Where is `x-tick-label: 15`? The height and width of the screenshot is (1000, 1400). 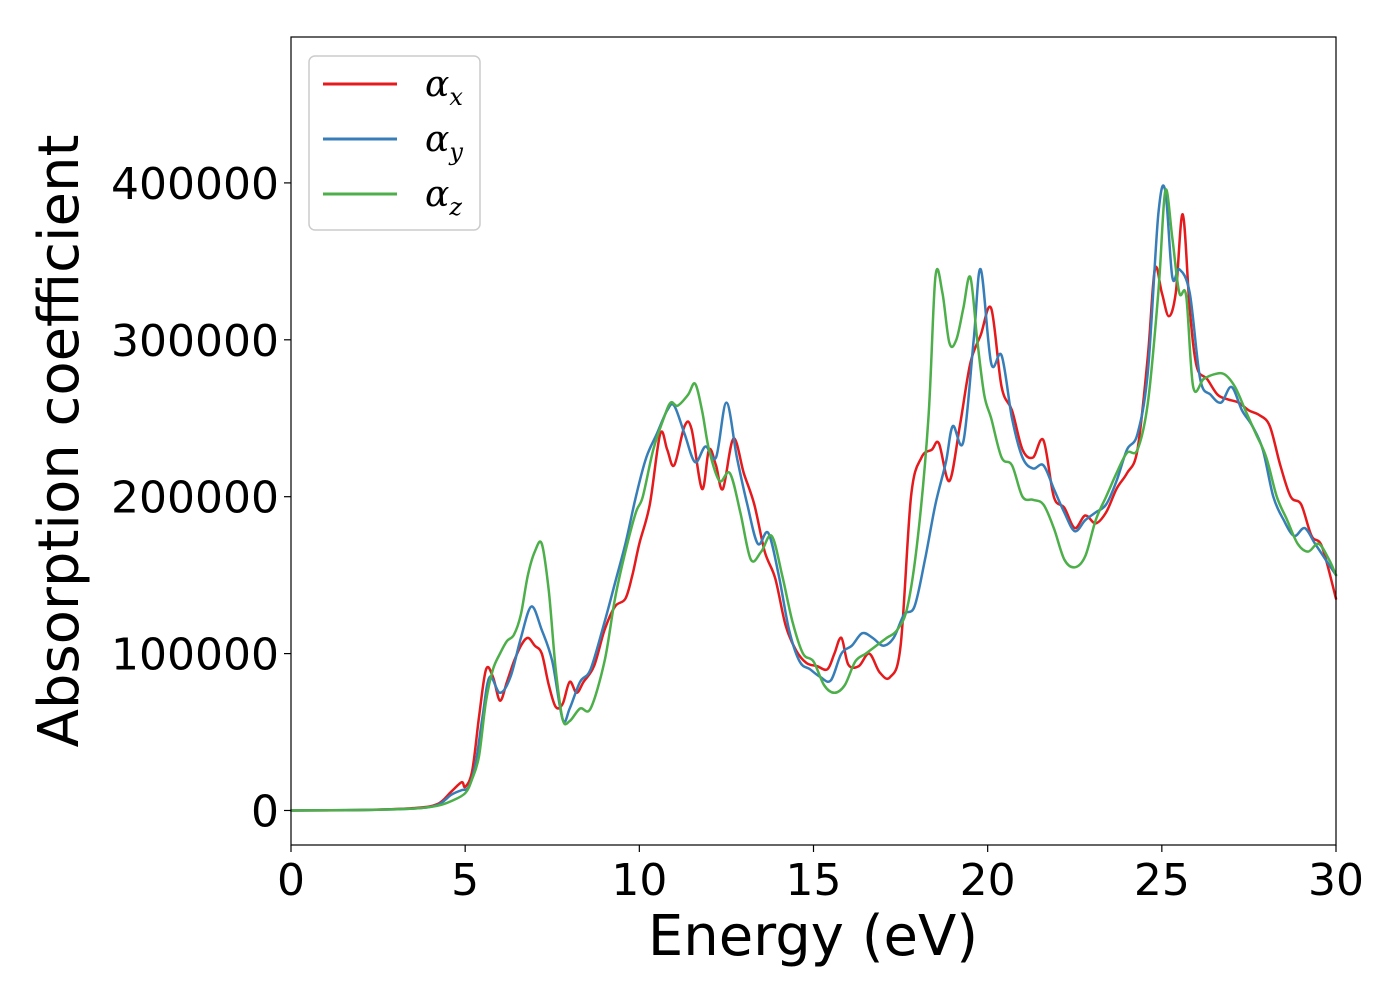 x-tick-label: 15 is located at coordinates (814, 880).